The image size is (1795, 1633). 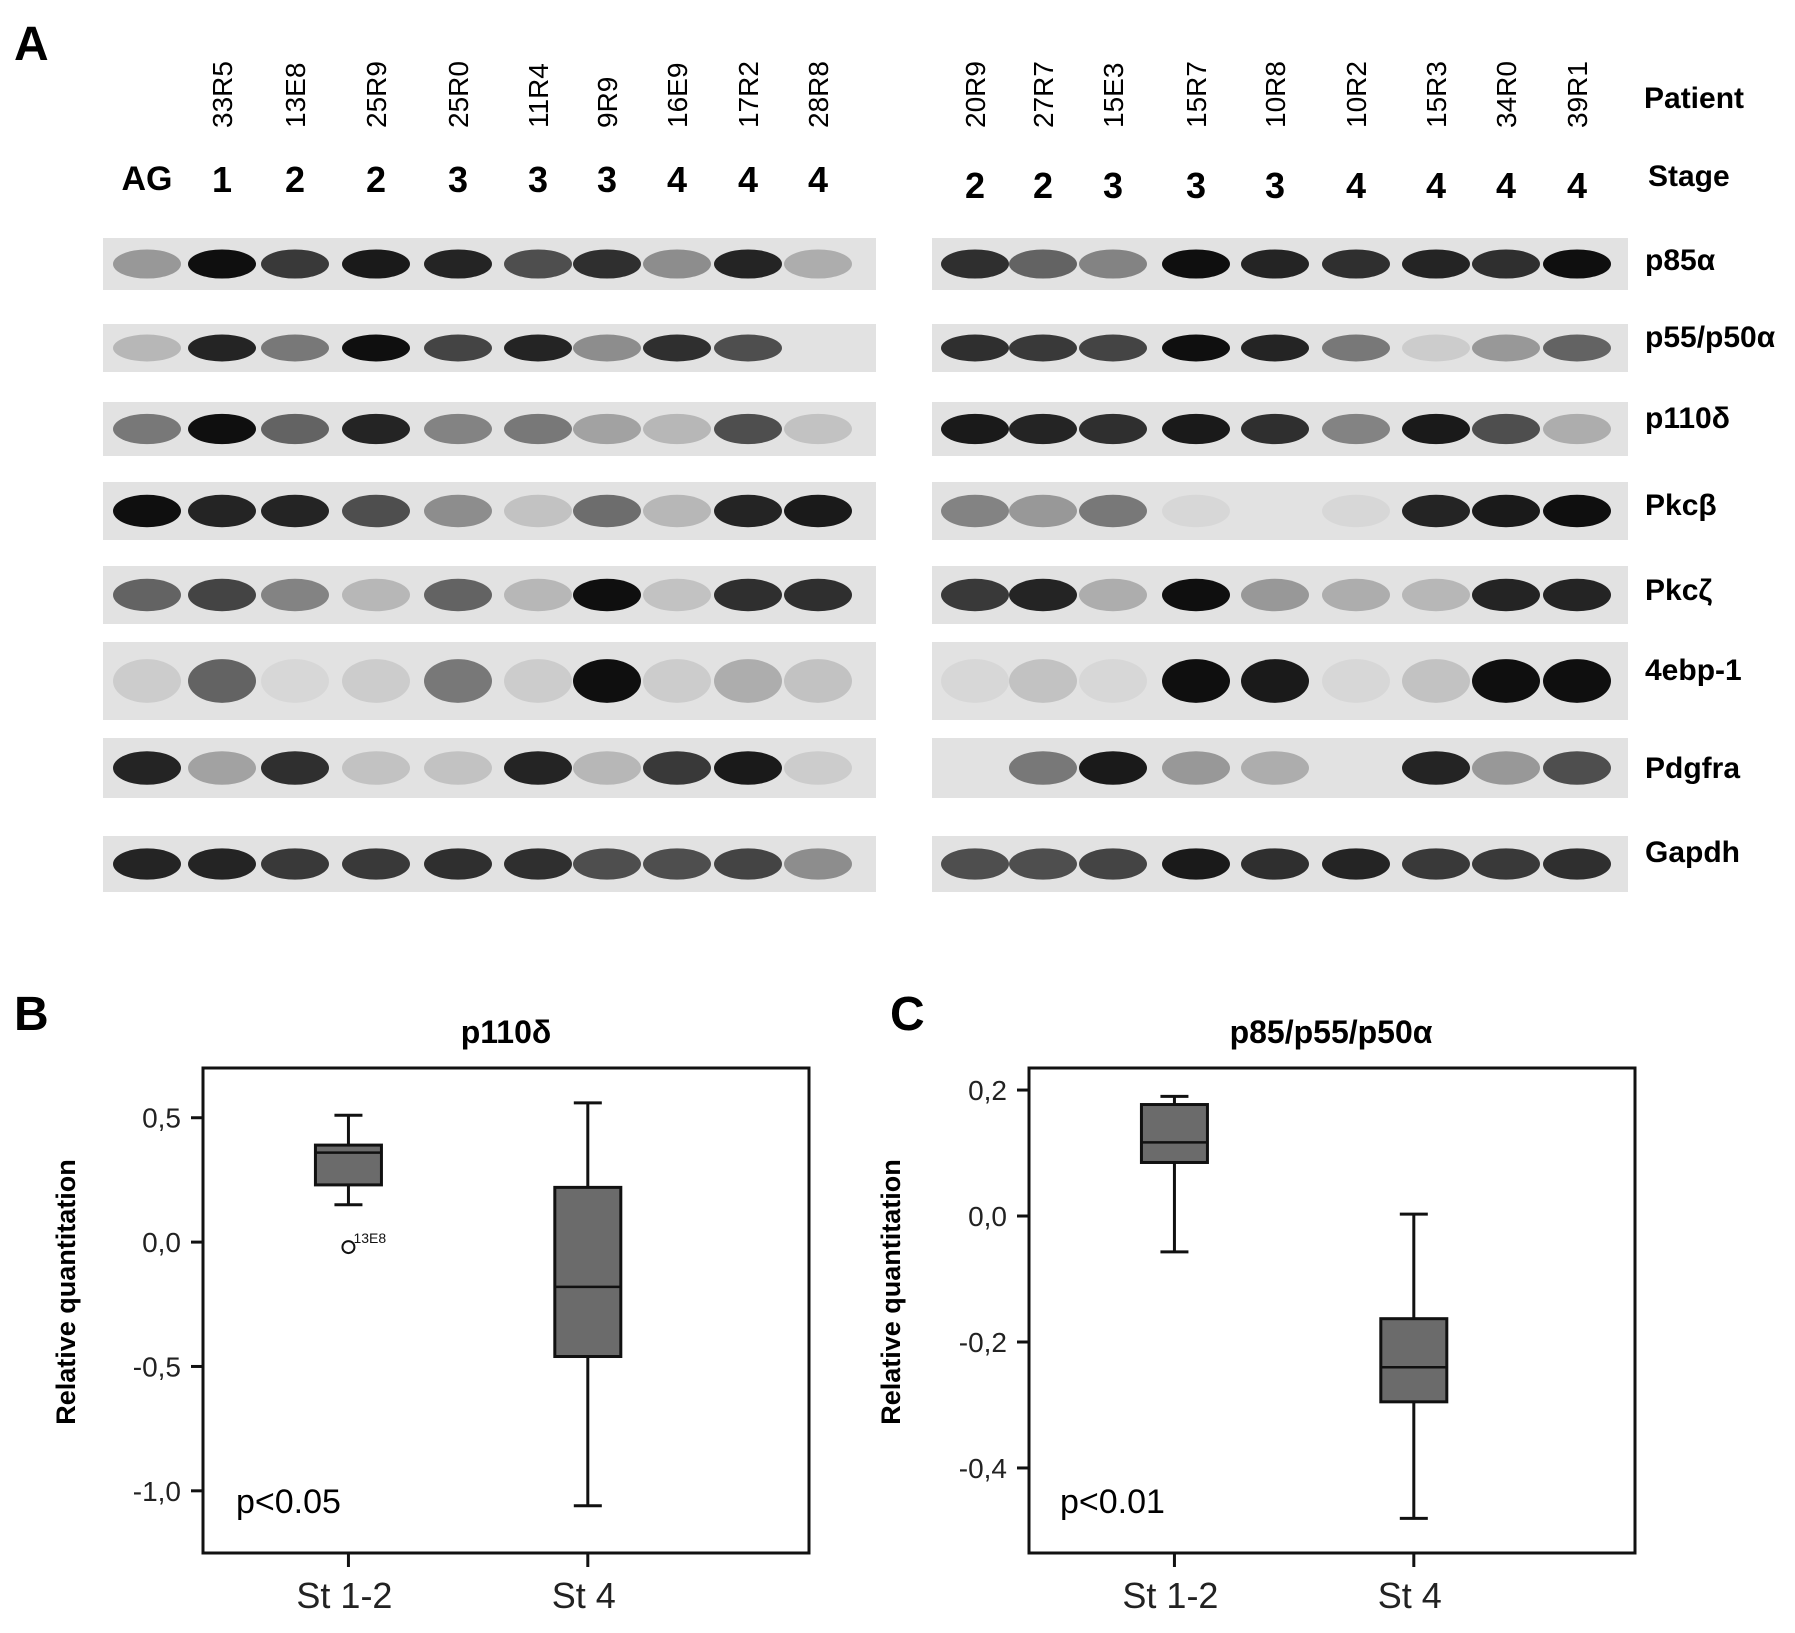 What do you see at coordinates (1693, 670) in the screenshot?
I see `protein-label: 4ebp-1` at bounding box center [1693, 670].